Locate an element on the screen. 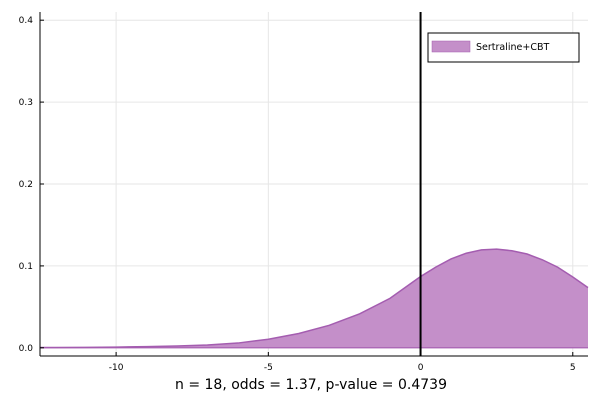  x-axis-label: n = 18, odds = 1.37, p-value = 0.4739 is located at coordinates (311, 385).